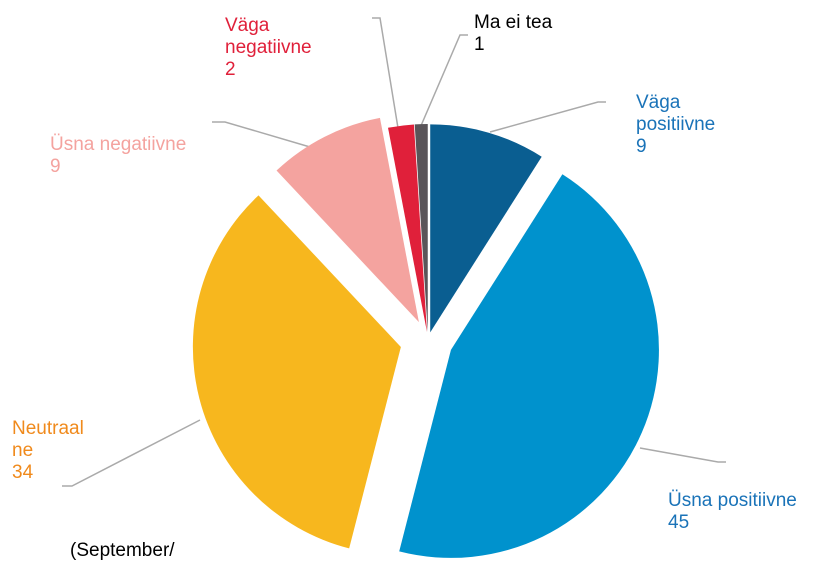 The image size is (832, 571). What do you see at coordinates (145, 156) in the screenshot?
I see `slice-label: Üsna negatiivne 9` at bounding box center [145, 156].